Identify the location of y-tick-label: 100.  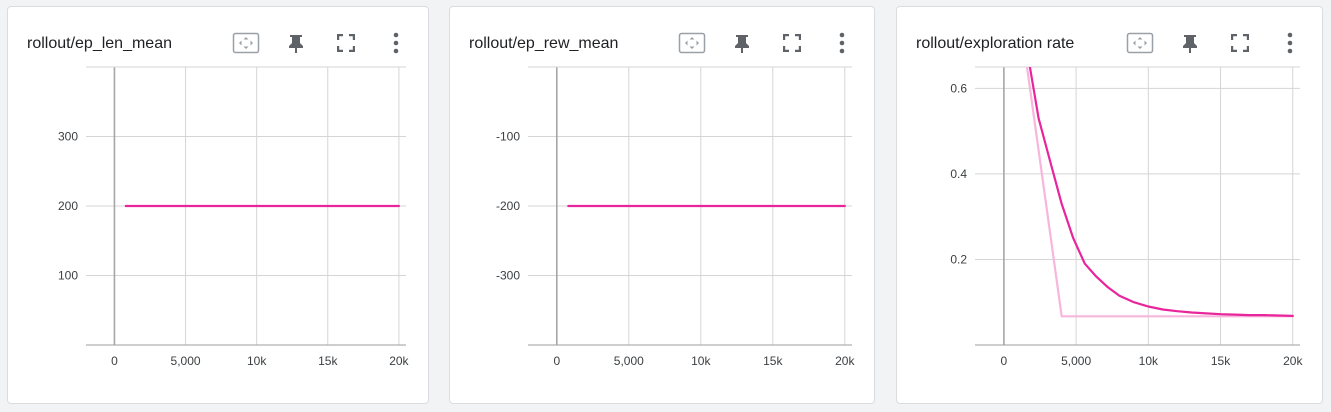
(68, 276).